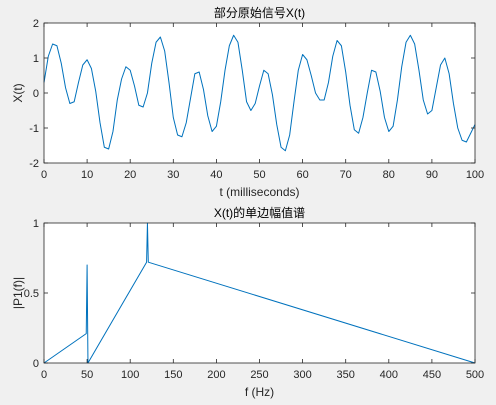 The width and height of the screenshot is (496, 405). Describe the element at coordinates (87, 175) in the screenshot. I see `signal-x-tick-label: 10` at that location.